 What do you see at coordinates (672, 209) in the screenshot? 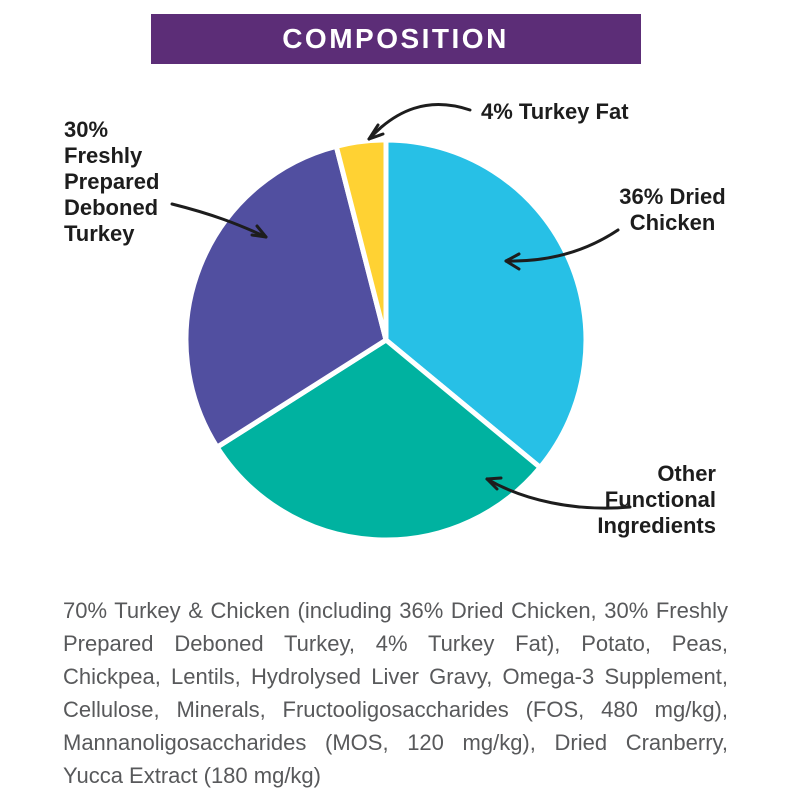
I see `callout-dried-chicken: 36% Dried Chicken` at bounding box center [672, 209].